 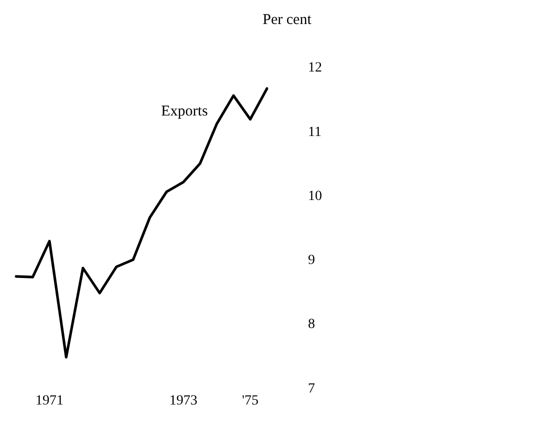 I want to click on series-label: Exports, so click(x=184, y=112).